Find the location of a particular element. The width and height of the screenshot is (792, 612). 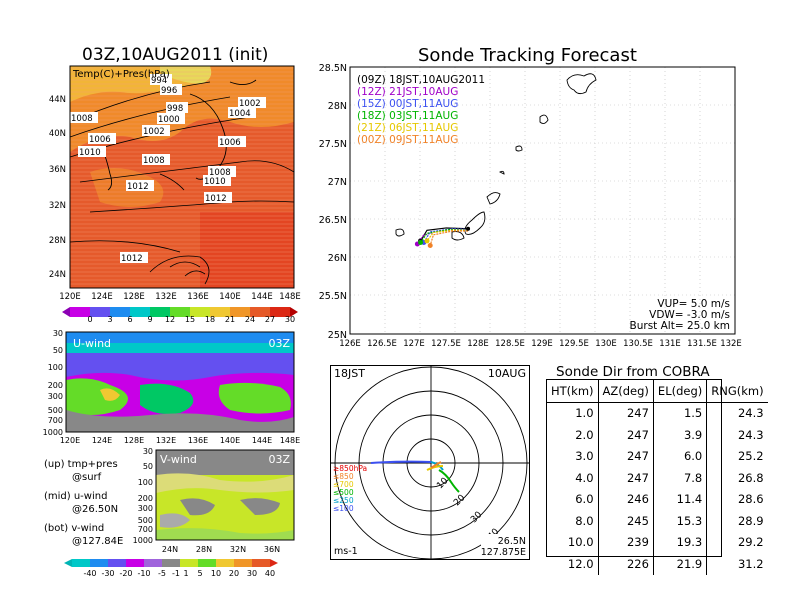

table-row: 2.0 247 3.9 24.3 is located at coordinates (657, 435).